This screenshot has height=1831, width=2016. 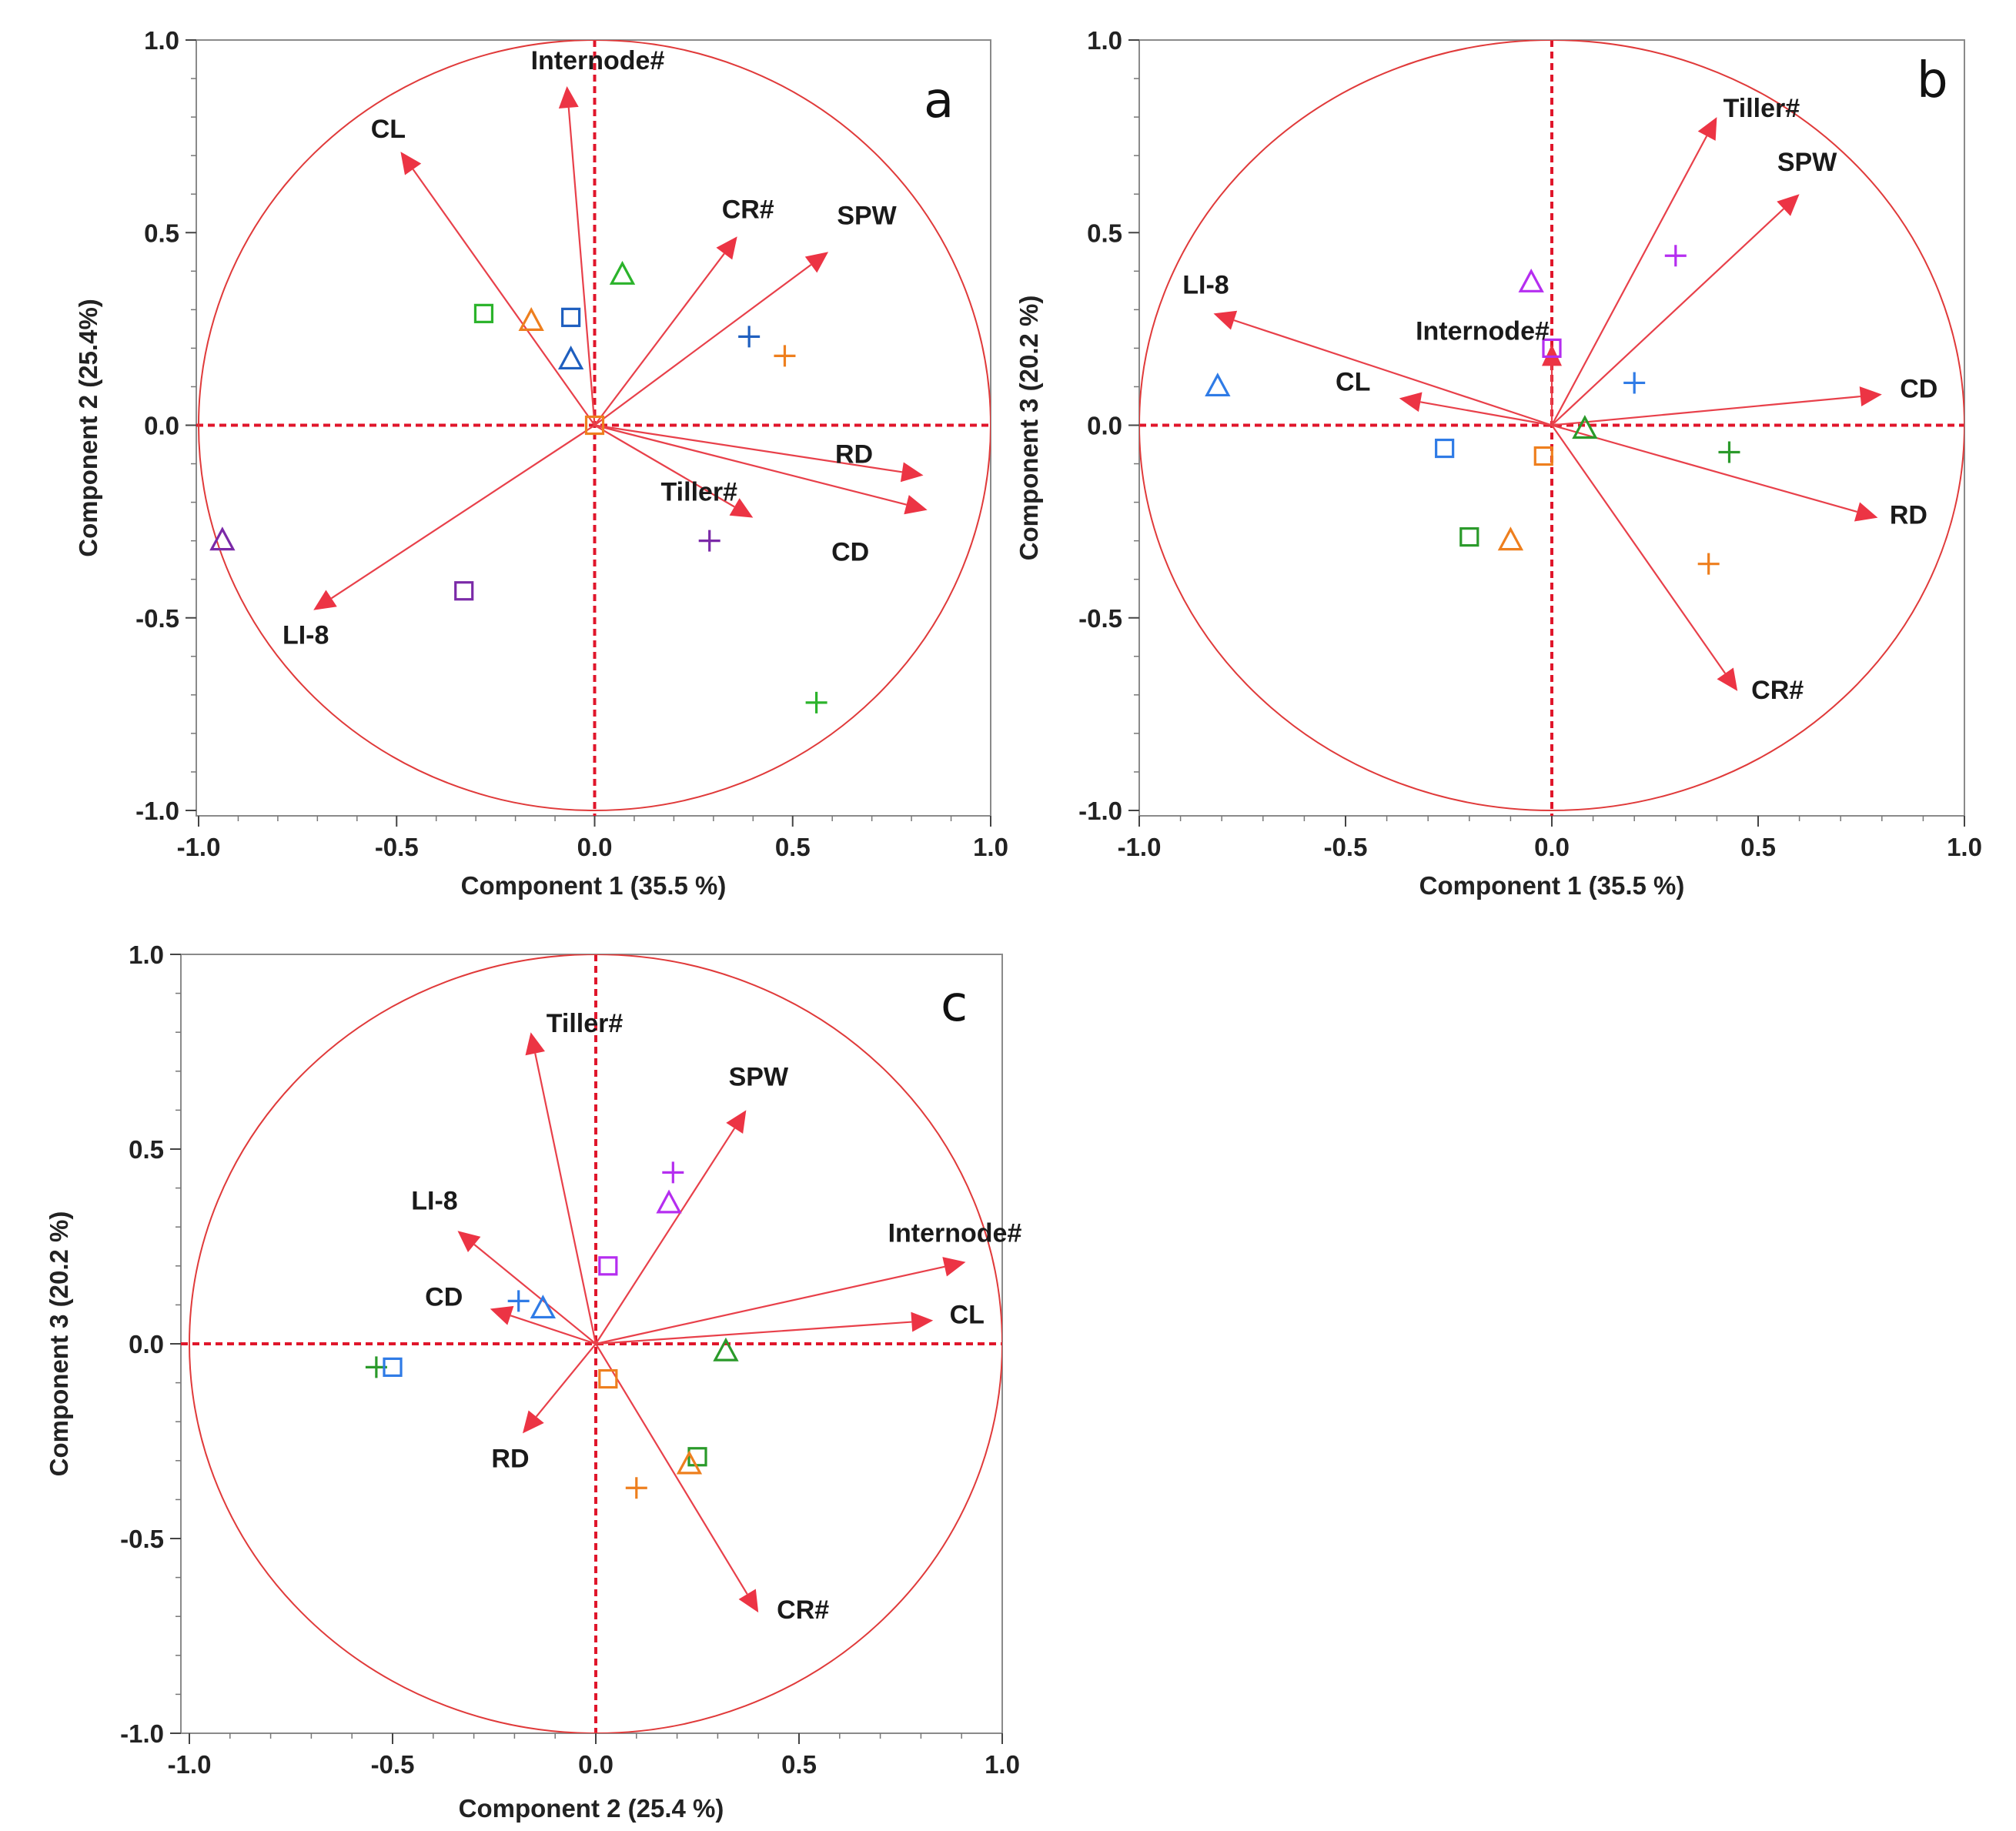 I want to click on x-tick-label: -1.0, so click(x=199, y=847).